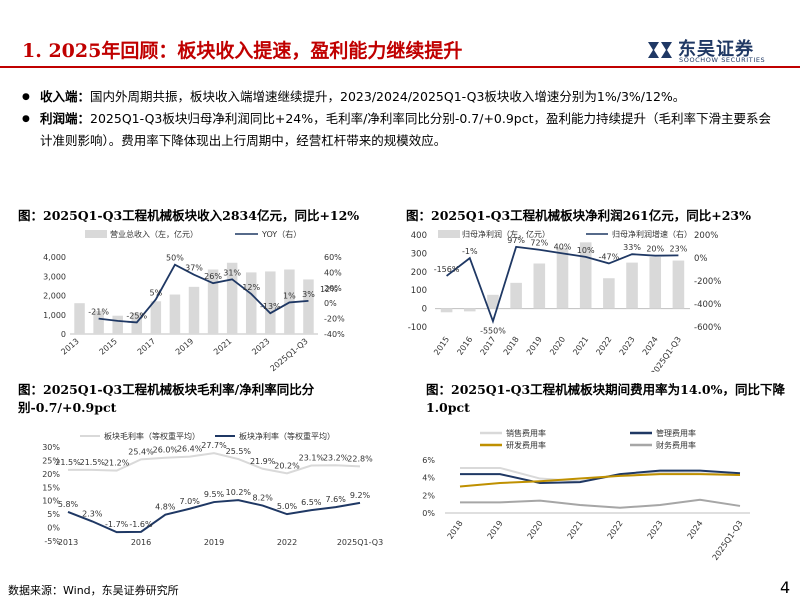  What do you see at coordinates (270, 306) in the screenshot?
I see `data-label: -13%` at bounding box center [270, 306].